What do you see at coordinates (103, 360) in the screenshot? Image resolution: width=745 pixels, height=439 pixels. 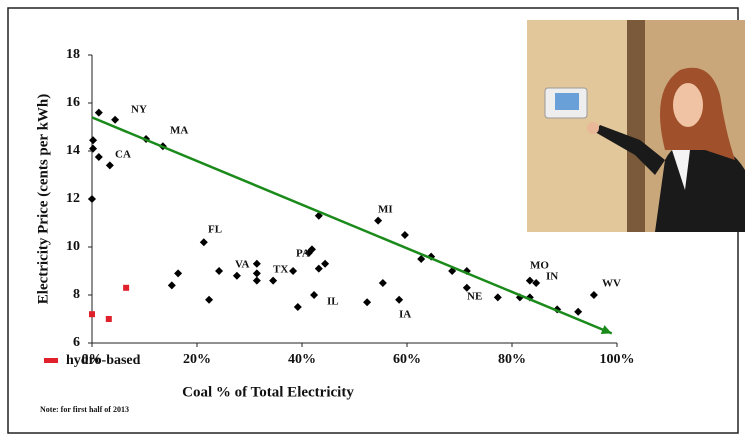 I see `legend-label: hydro-based` at bounding box center [103, 360].